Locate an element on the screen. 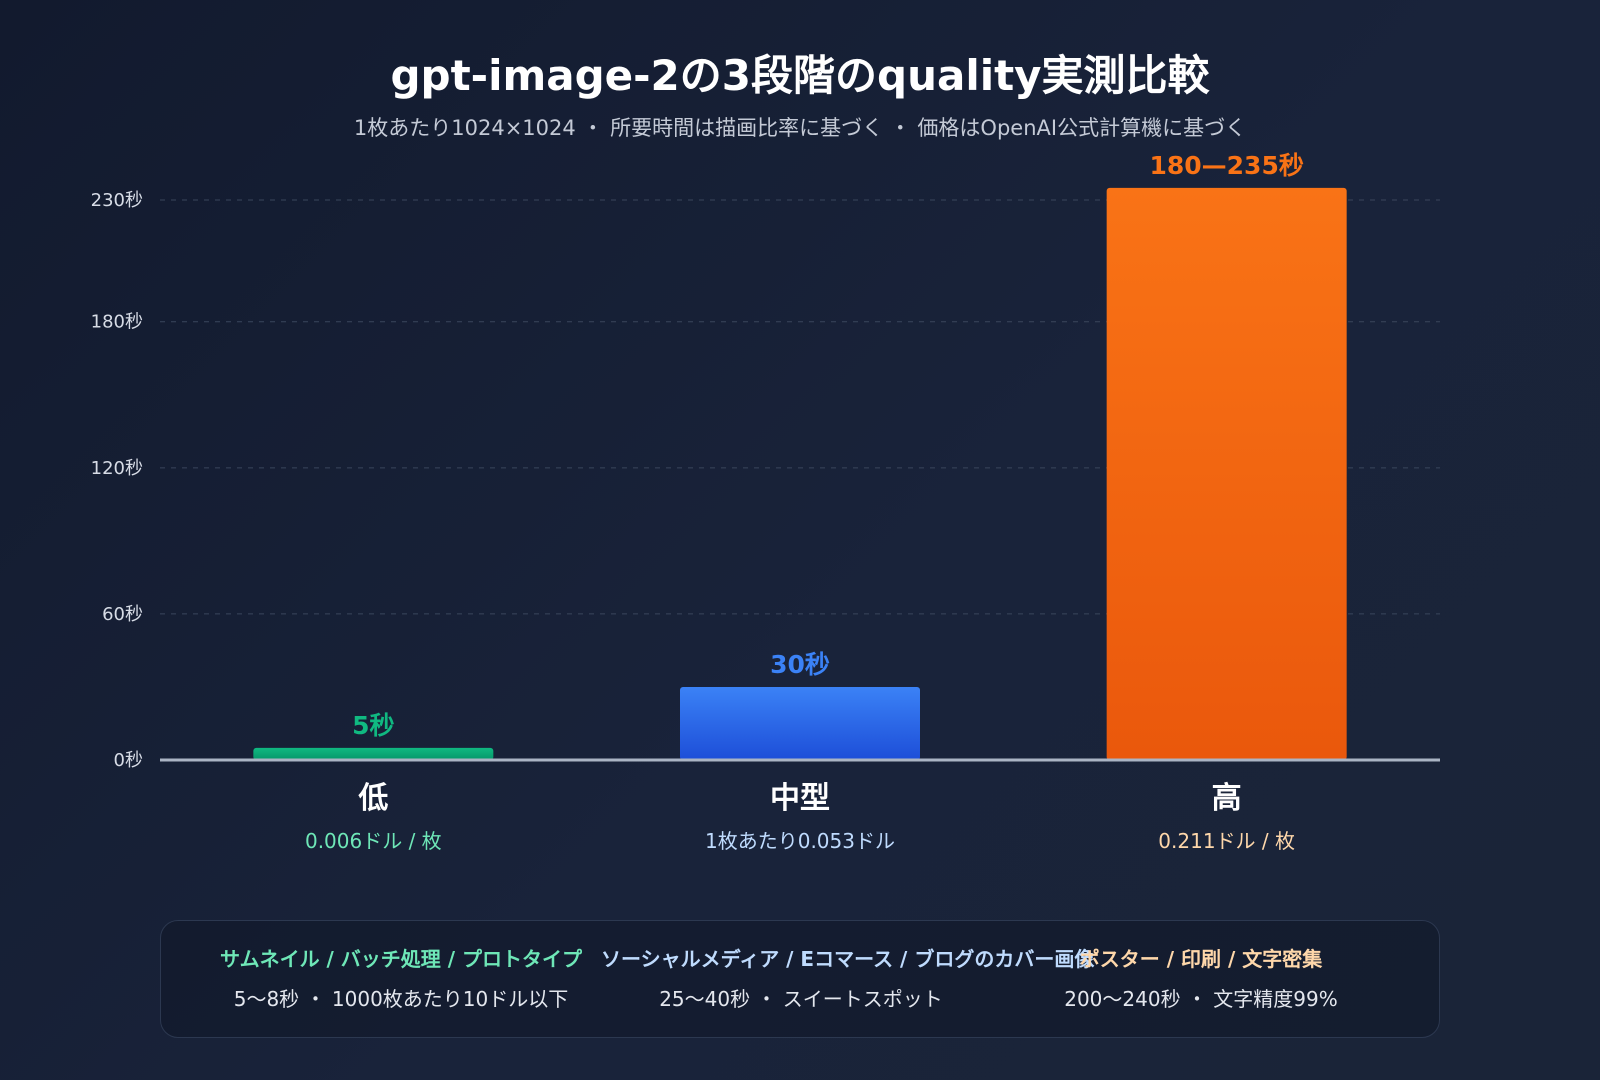 The width and height of the screenshot is (1600, 1080). use-case-low-title: サムネイル / バッチ処理 / プロトタイプ is located at coordinates (401, 959).